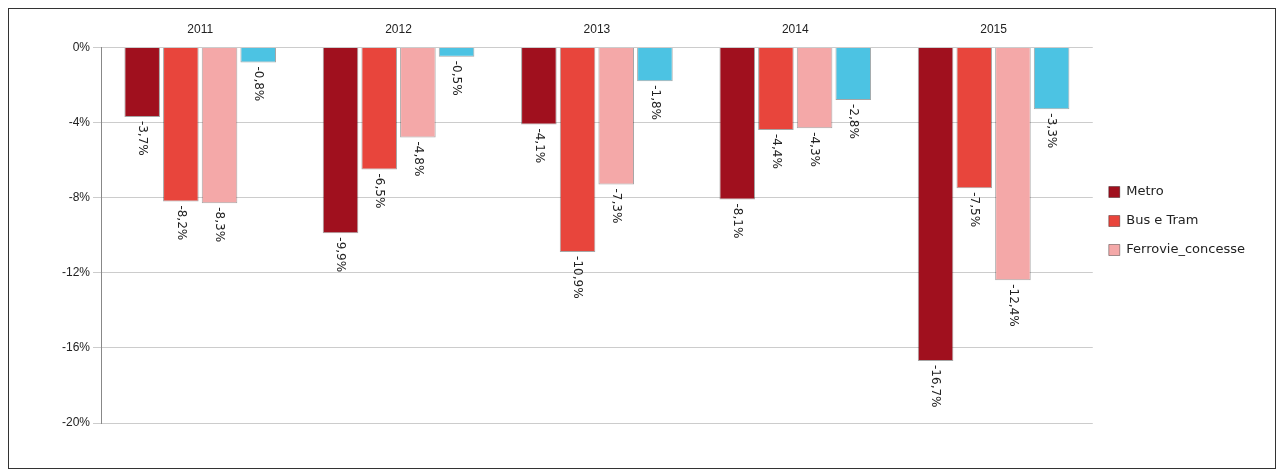 This screenshot has width=1282, height=475. I want to click on data-label: -2,8%, so click(854, 121).